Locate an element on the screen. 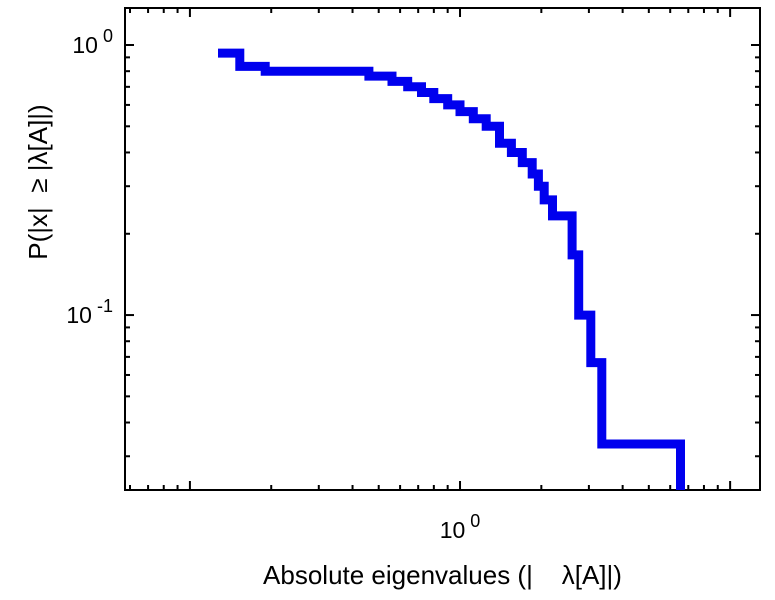 The image size is (775, 600). x-axis-label: Absolute eigenvalues (| λ[A]|) is located at coordinates (442, 575).